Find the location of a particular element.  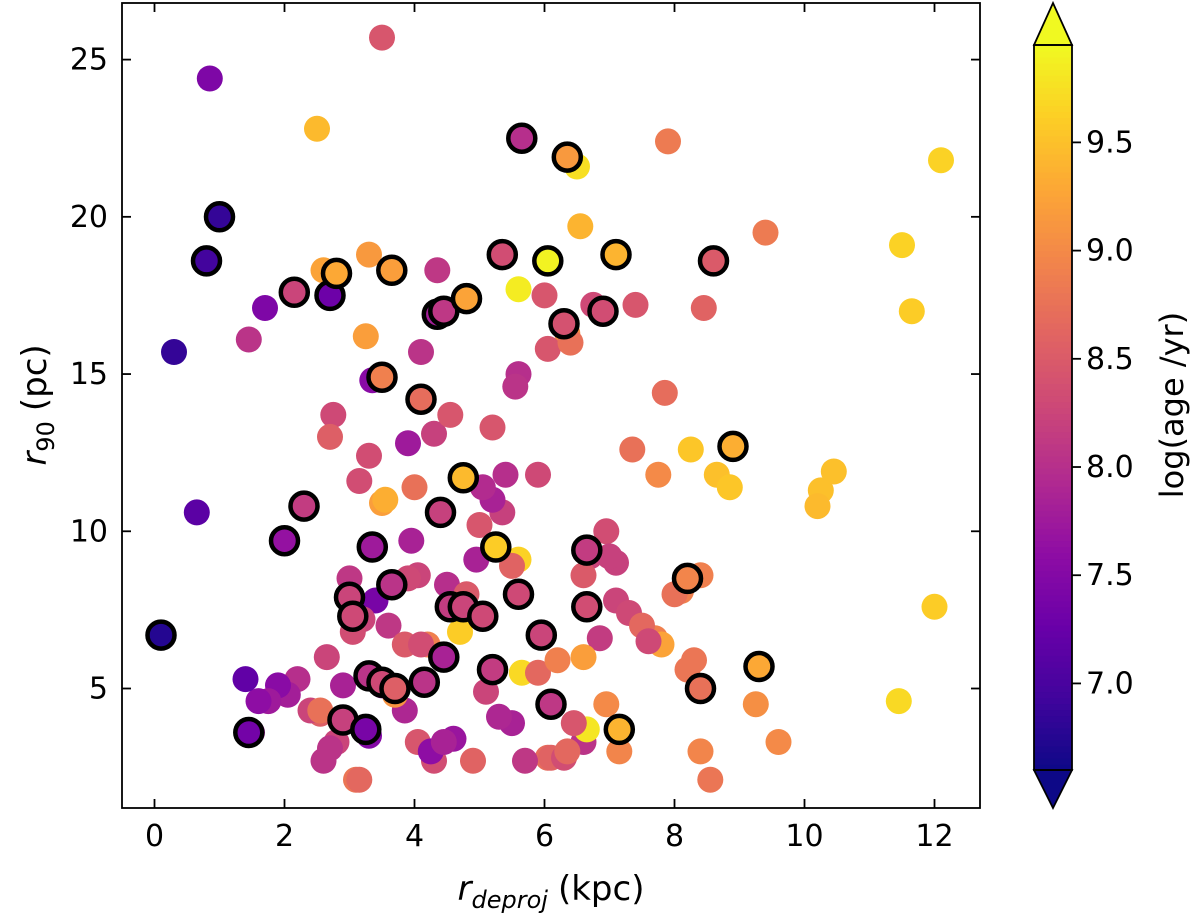

colorbar-tick-label: 8.0 is located at coordinates (1110, 467).